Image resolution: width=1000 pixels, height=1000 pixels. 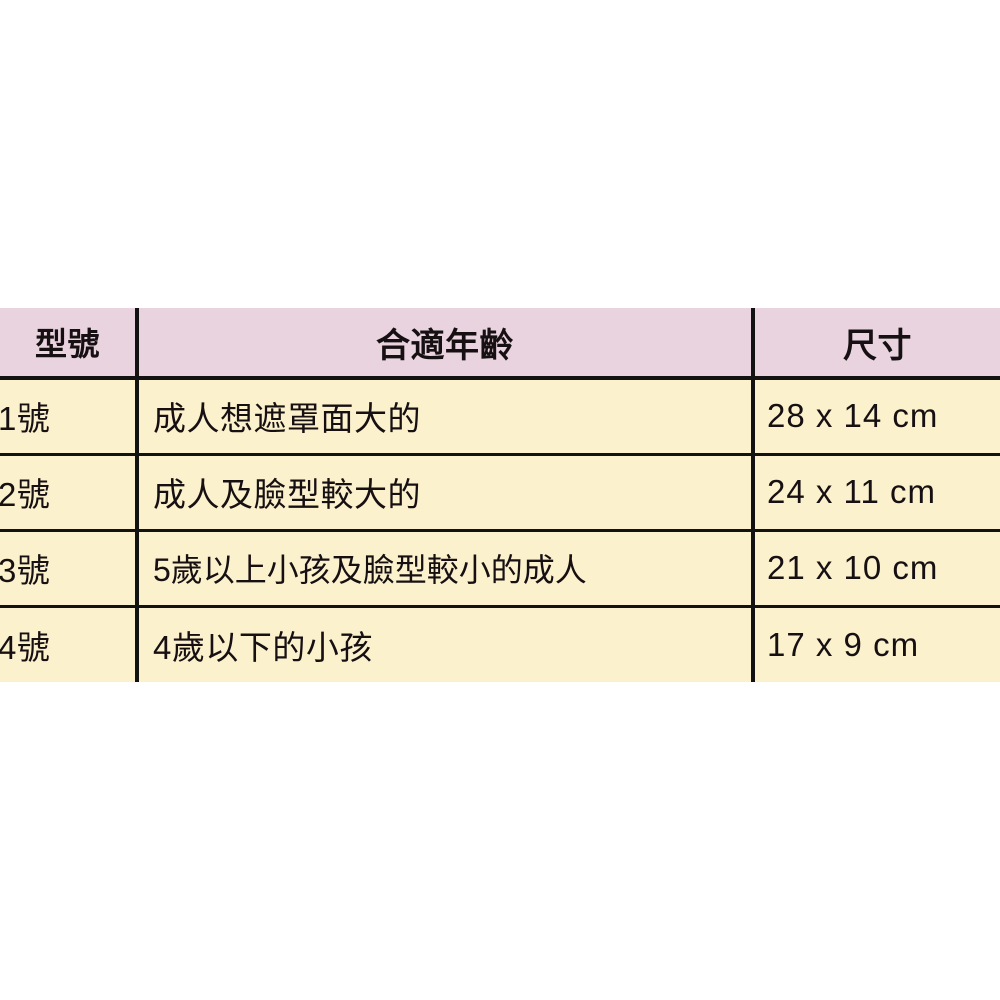 What do you see at coordinates (68, 344) in the screenshot?
I see `column-header-model: 型號` at bounding box center [68, 344].